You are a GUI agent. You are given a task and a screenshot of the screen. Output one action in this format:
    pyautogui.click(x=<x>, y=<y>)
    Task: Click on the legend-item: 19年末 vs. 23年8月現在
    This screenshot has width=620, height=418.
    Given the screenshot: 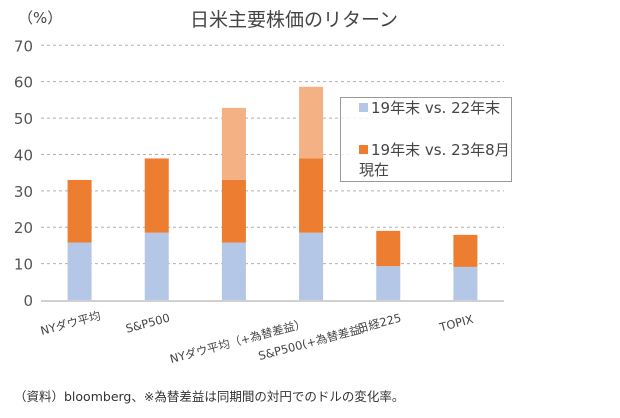 What is the action you would take?
    pyautogui.click(x=439, y=160)
    